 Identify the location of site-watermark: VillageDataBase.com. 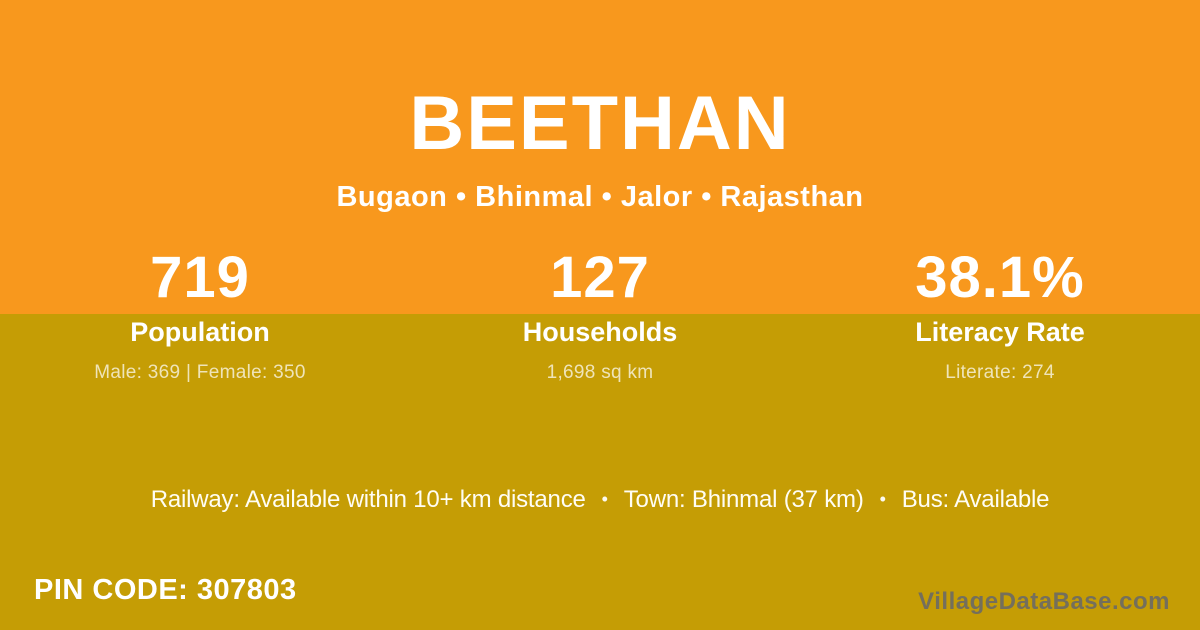
(1044, 601).